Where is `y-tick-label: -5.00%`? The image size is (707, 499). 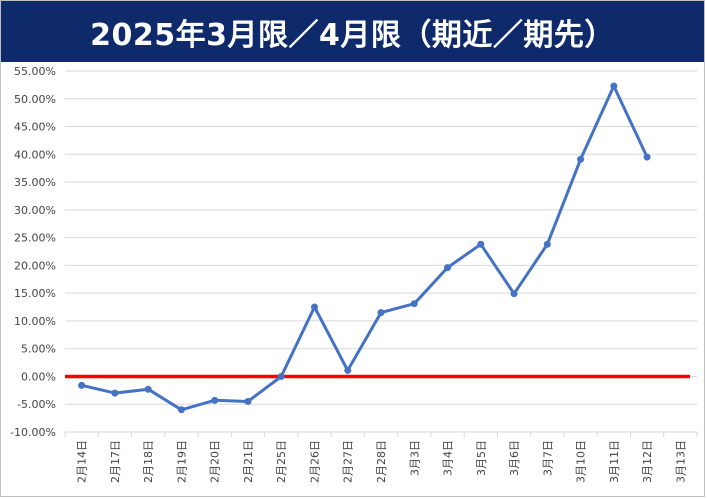 y-tick-label: -5.00% is located at coordinates (36, 404).